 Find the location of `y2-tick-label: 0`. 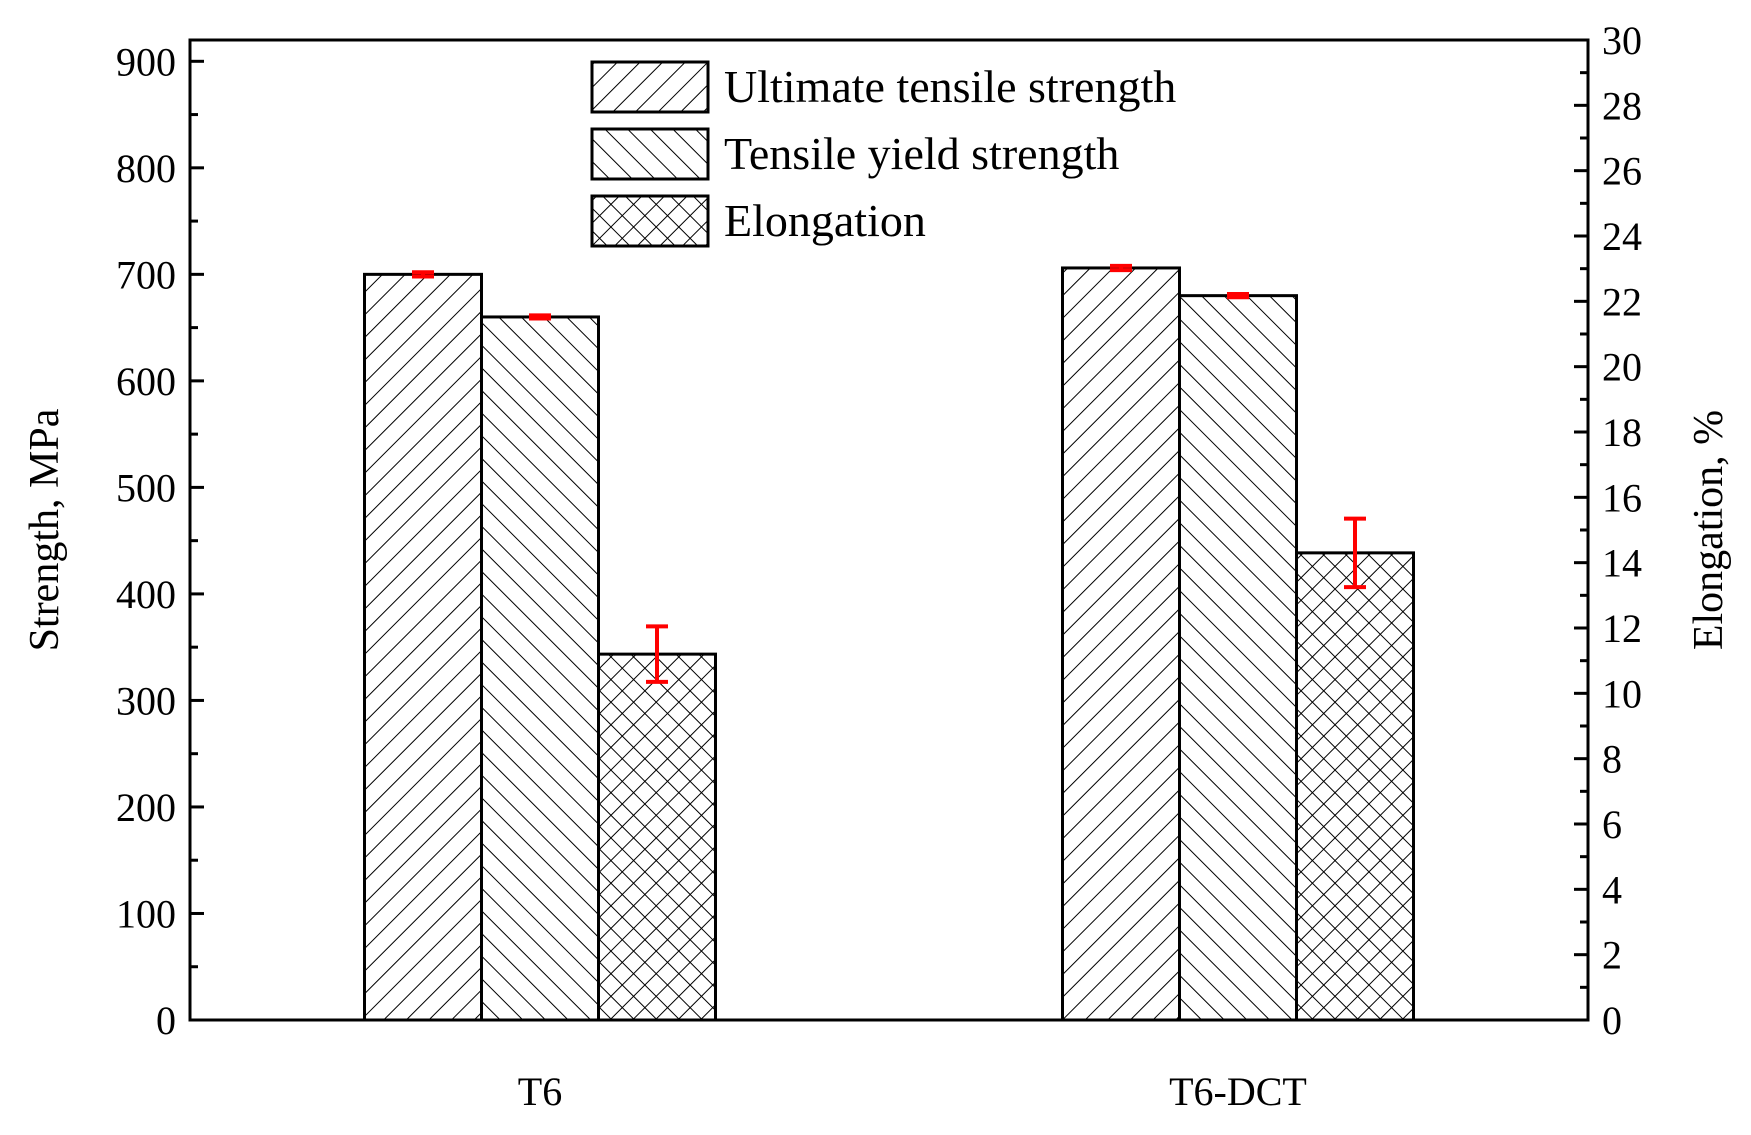

y2-tick-label: 0 is located at coordinates (1612, 1020).